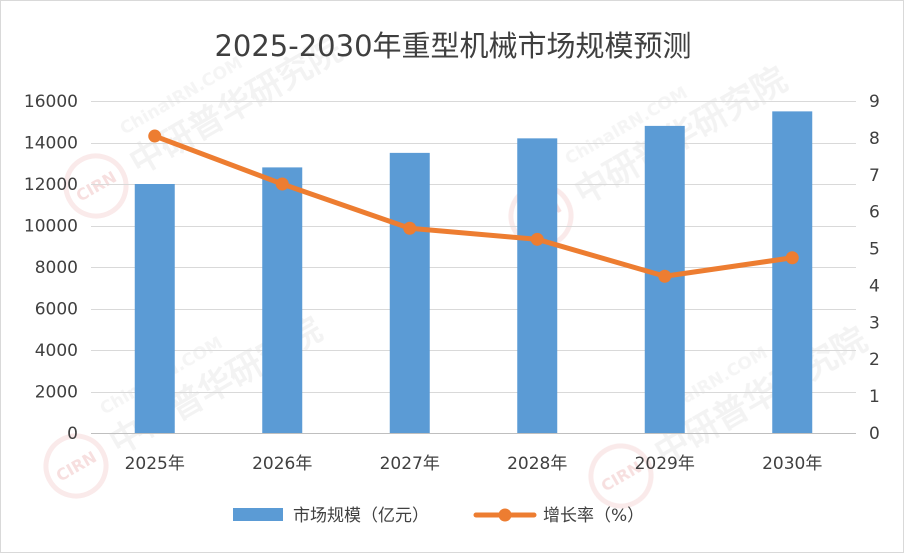 The width and height of the screenshot is (904, 554). What do you see at coordinates (874, 360) in the screenshot?
I see `right-tick-label: 2` at bounding box center [874, 360].